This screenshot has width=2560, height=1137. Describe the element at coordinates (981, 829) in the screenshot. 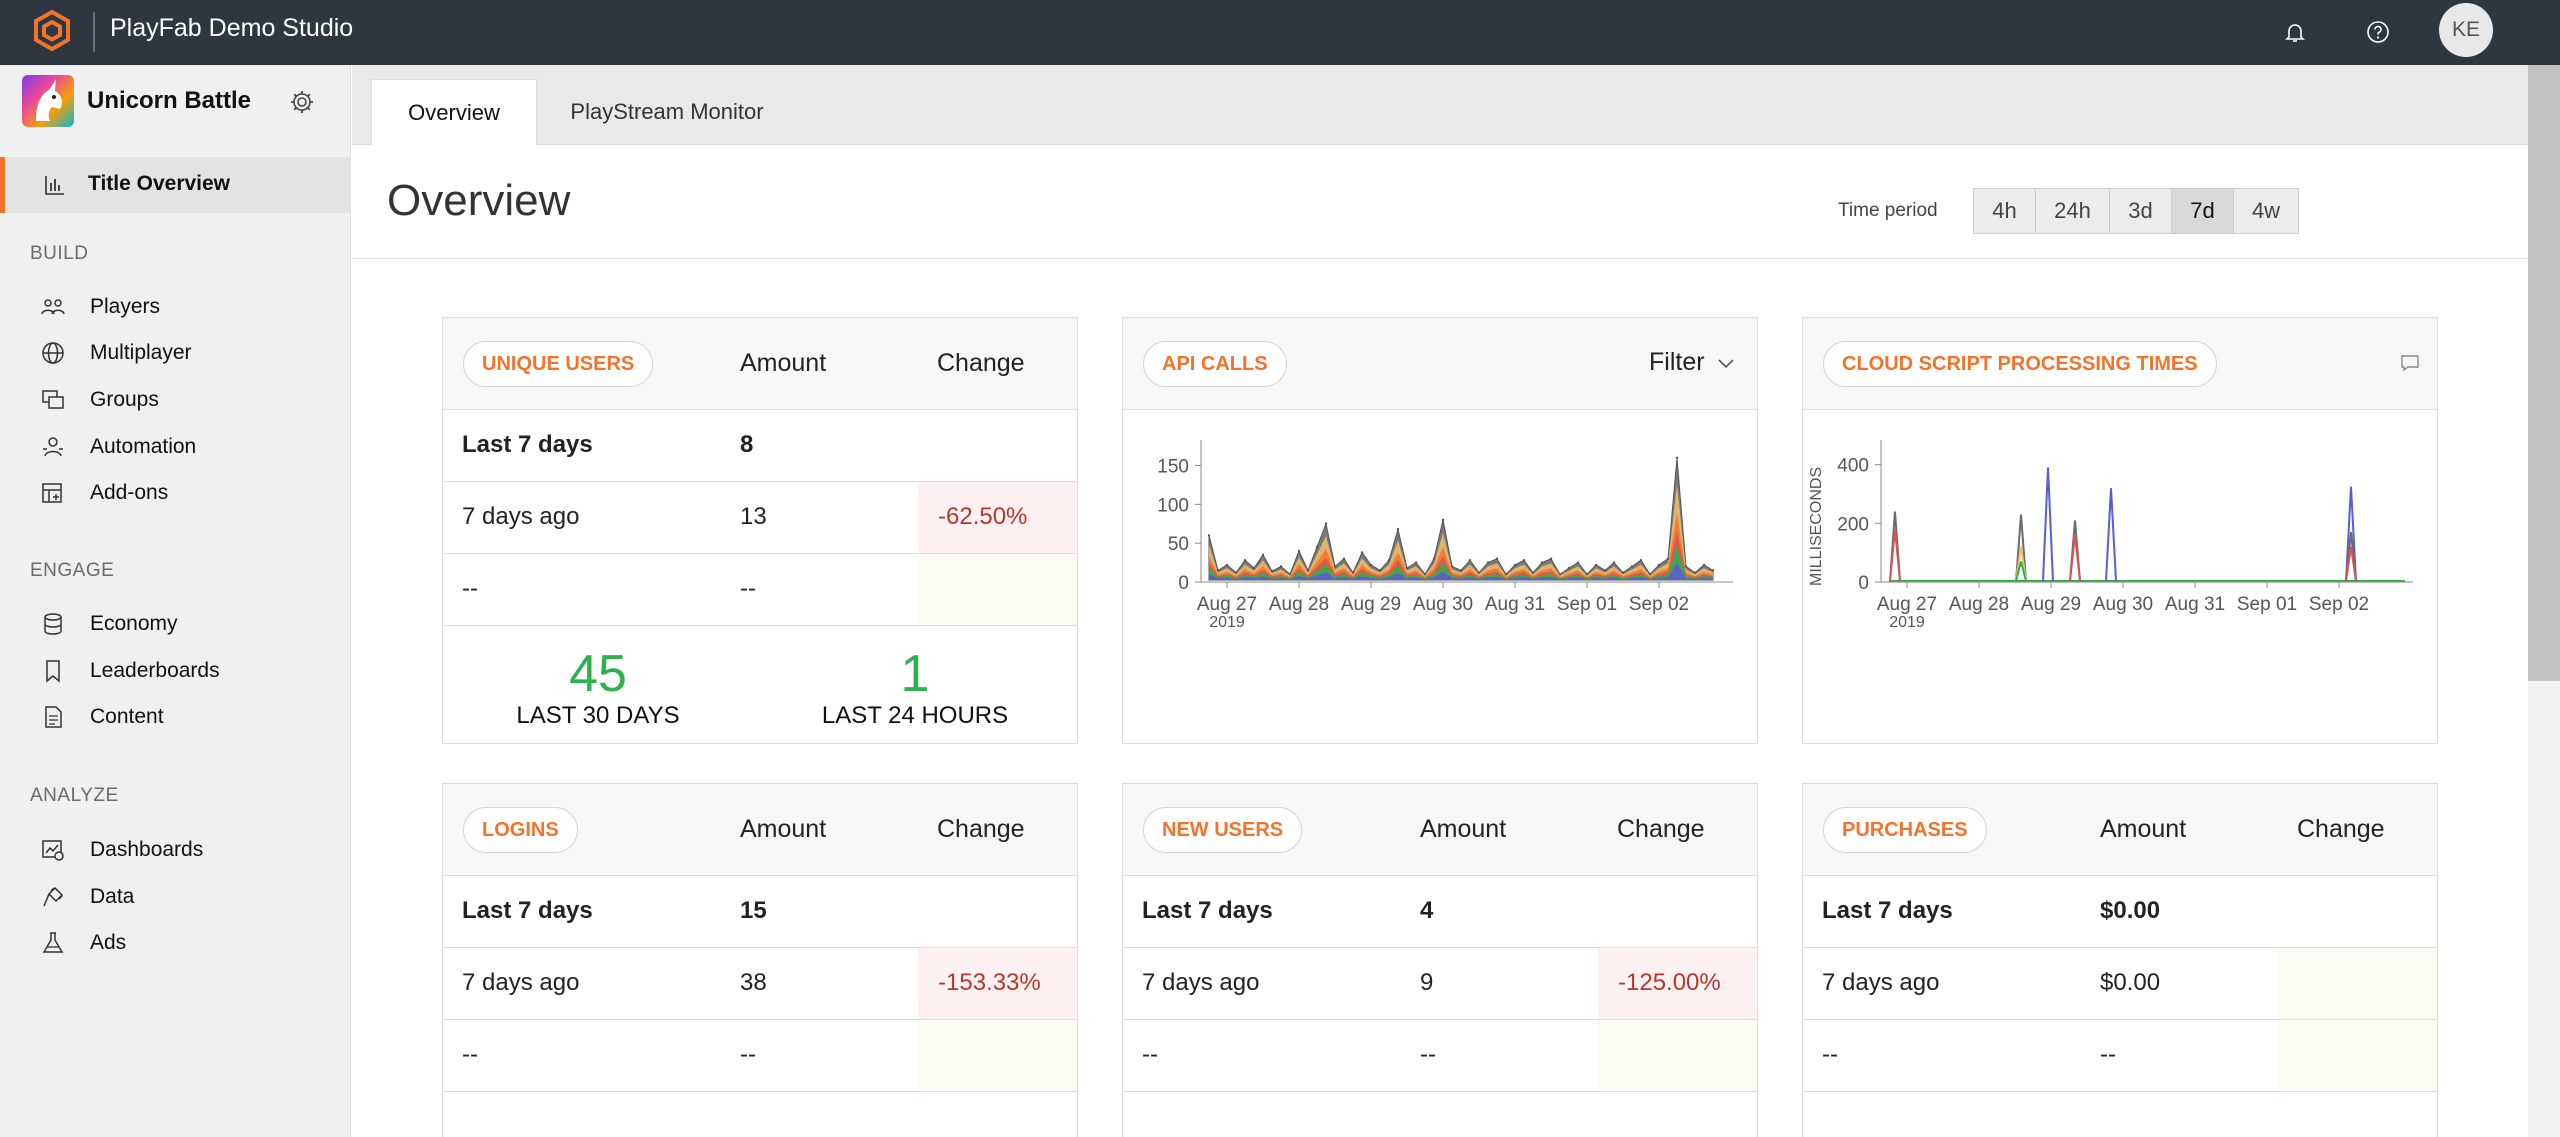

I see `change-column-header: Change` at that location.